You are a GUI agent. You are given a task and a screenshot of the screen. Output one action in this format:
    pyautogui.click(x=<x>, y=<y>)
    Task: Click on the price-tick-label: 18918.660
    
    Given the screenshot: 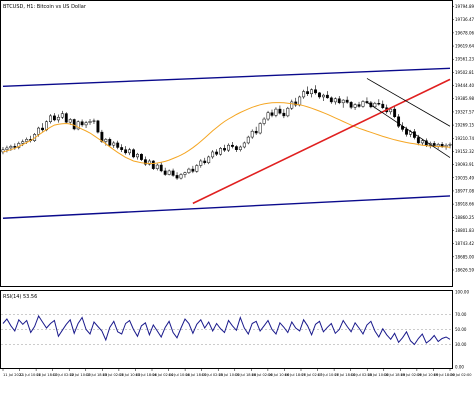 What is the action you would take?
    pyautogui.click(x=464, y=204)
    